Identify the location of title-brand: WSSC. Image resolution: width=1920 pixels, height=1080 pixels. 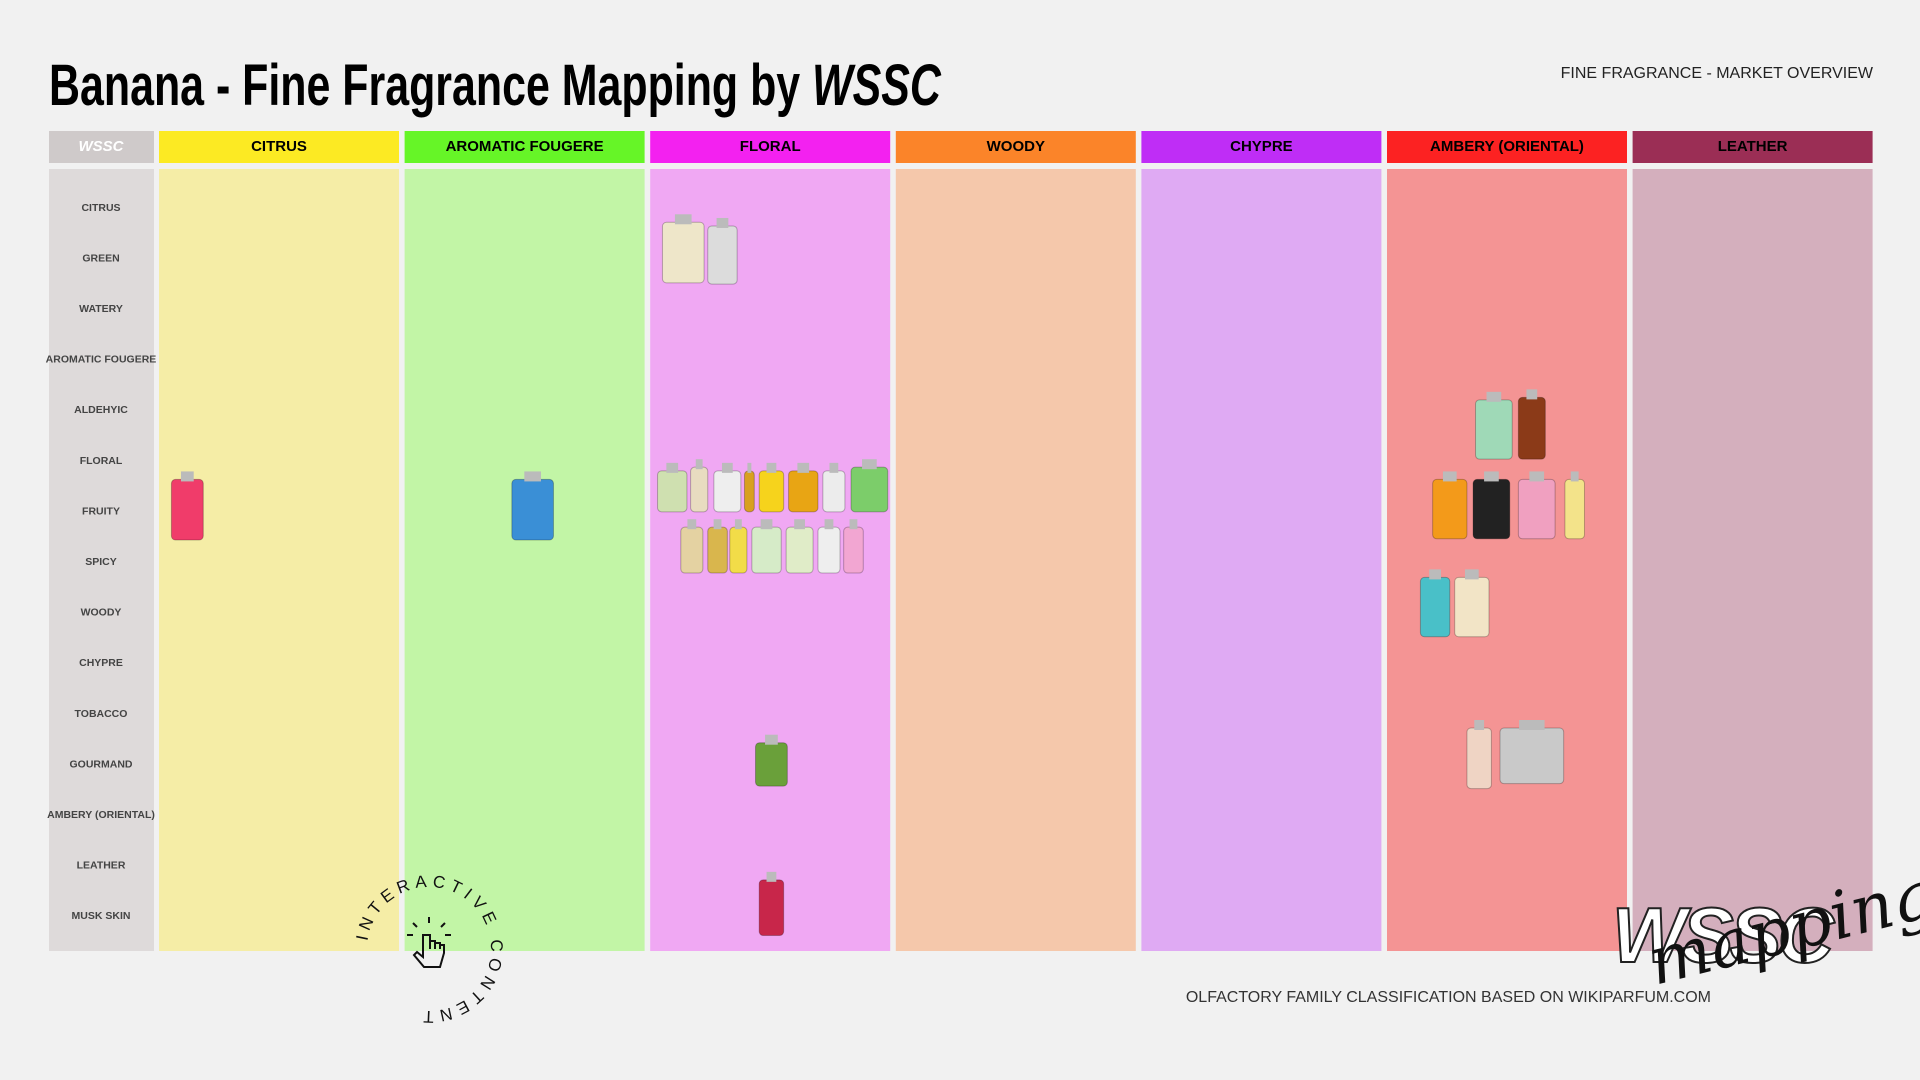
(877, 85).